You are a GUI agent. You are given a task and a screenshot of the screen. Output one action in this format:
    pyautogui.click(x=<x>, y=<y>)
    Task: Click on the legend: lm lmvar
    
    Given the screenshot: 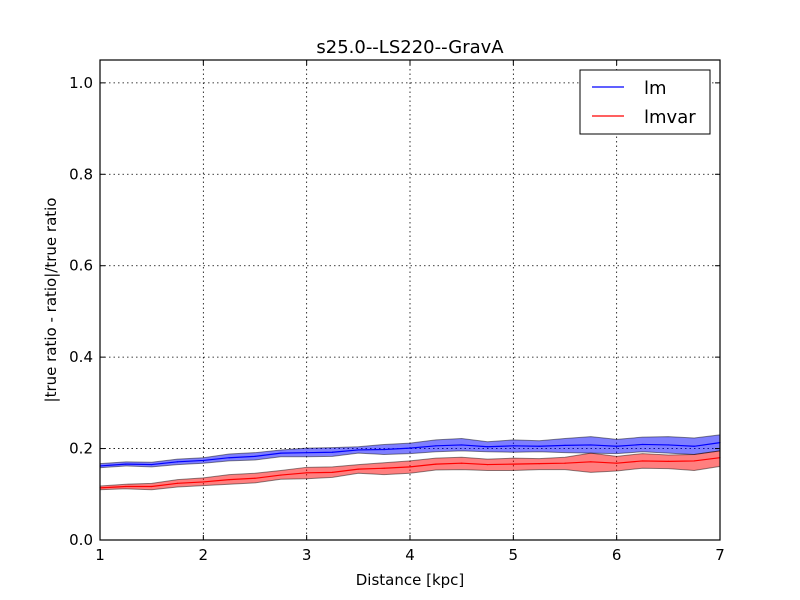 What is the action you would take?
    pyautogui.click(x=645, y=102)
    